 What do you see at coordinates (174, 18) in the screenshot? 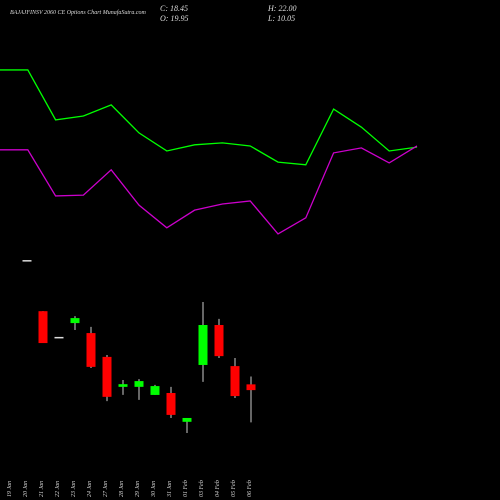
I see `open-info: O: 19.95` at bounding box center [174, 18].